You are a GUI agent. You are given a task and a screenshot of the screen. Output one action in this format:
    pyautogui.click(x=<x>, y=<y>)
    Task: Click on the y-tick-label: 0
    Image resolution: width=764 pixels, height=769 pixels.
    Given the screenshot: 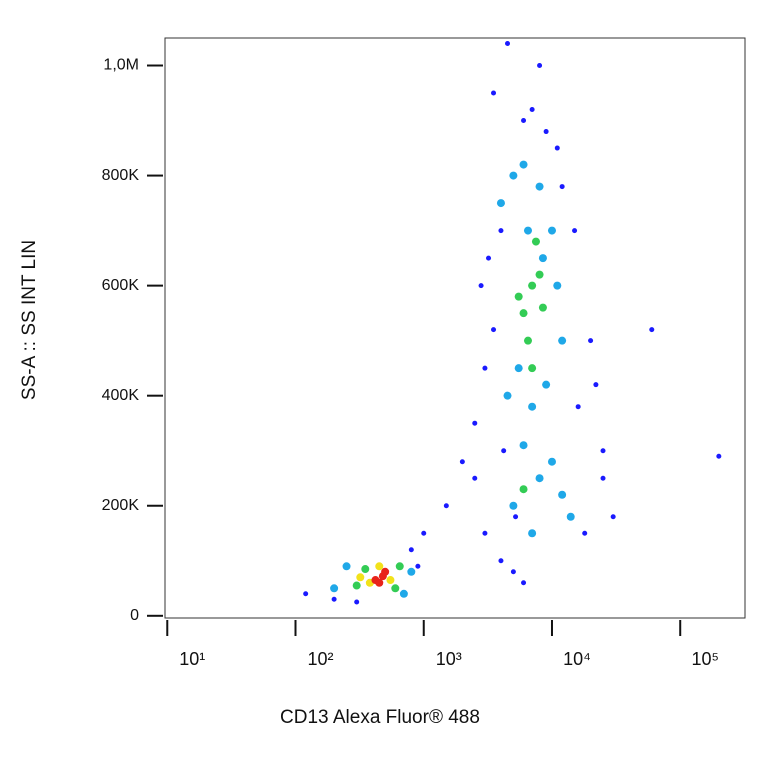 What is the action you would take?
    pyautogui.click(x=134, y=615)
    